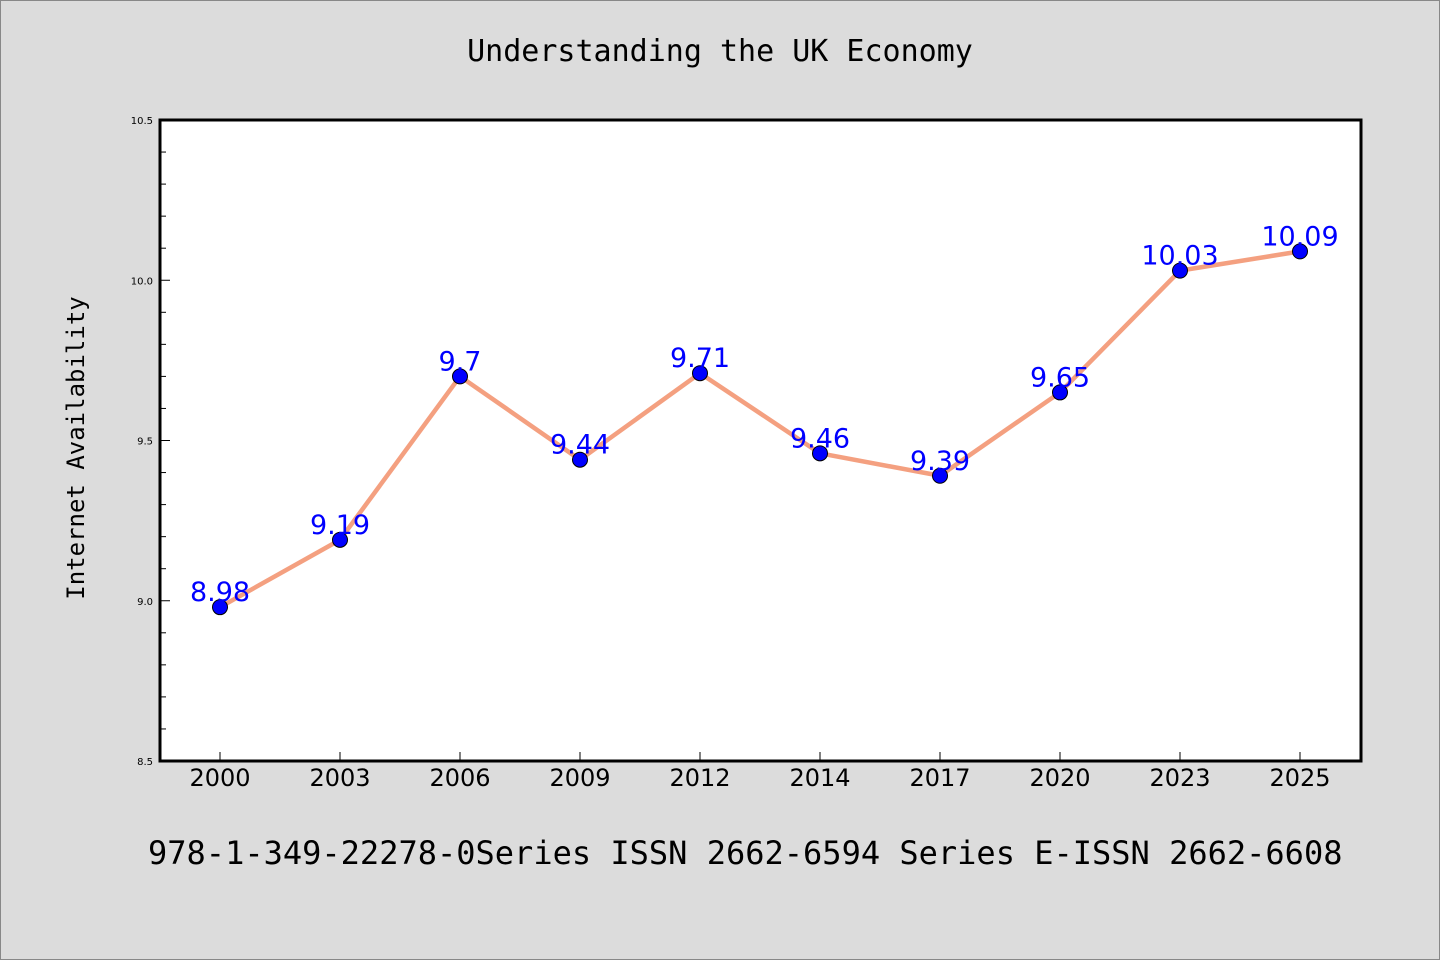 This screenshot has width=1440, height=960. What do you see at coordinates (220, 592) in the screenshot?
I see `data-label: 8.98` at bounding box center [220, 592].